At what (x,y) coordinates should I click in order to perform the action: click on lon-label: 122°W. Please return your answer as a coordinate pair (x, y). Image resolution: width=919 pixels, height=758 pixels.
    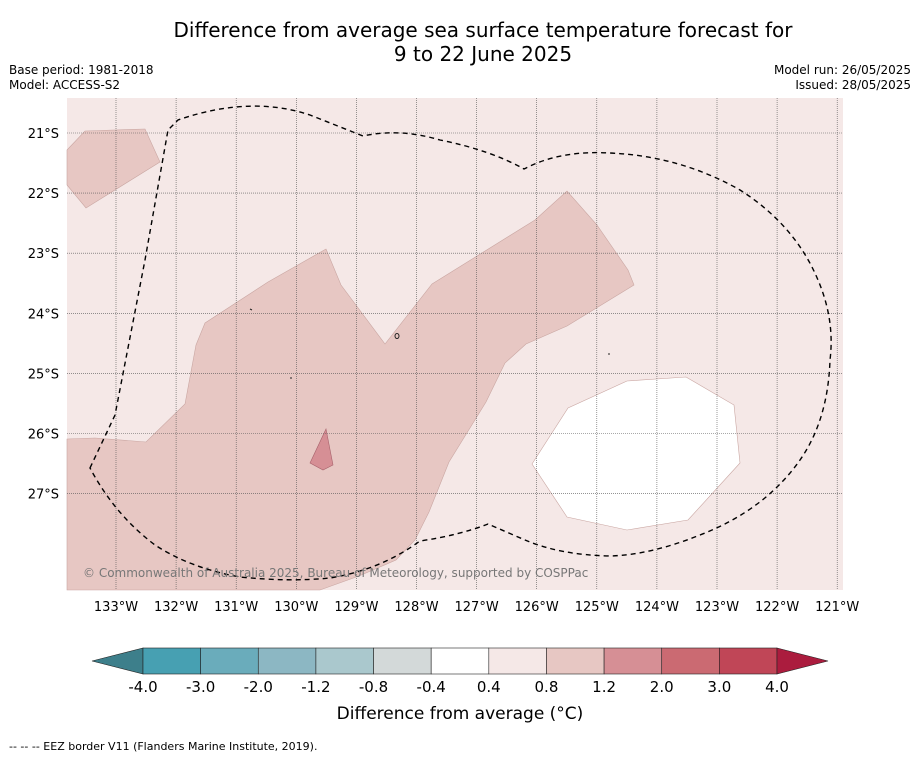
    Looking at the image, I should click on (777, 607).